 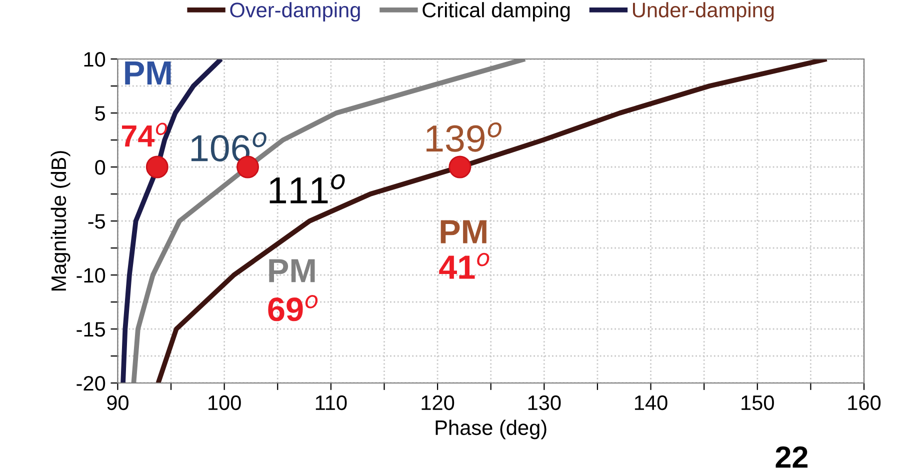 What do you see at coordinates (703, 12) in the screenshot?
I see `legend-label: Under-damping` at bounding box center [703, 12].